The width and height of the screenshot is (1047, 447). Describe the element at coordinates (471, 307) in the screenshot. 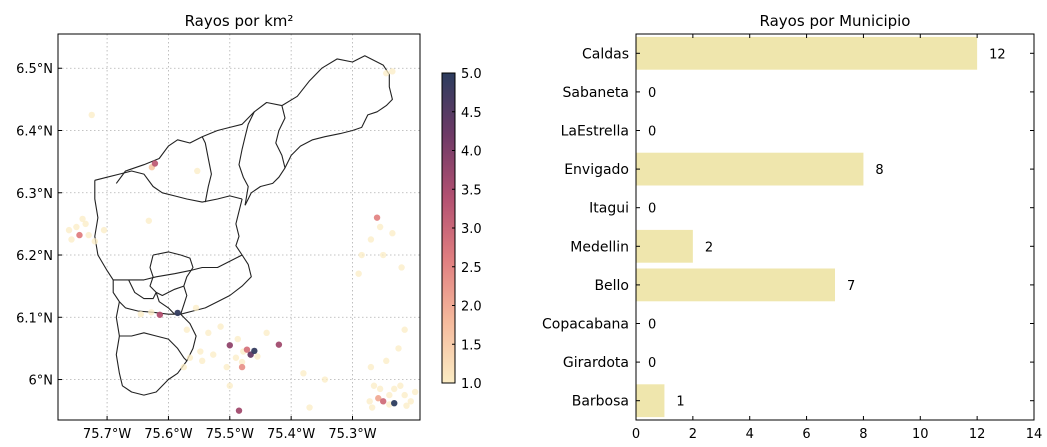

I see `colorbar-tick-label: 2.0` at that location.